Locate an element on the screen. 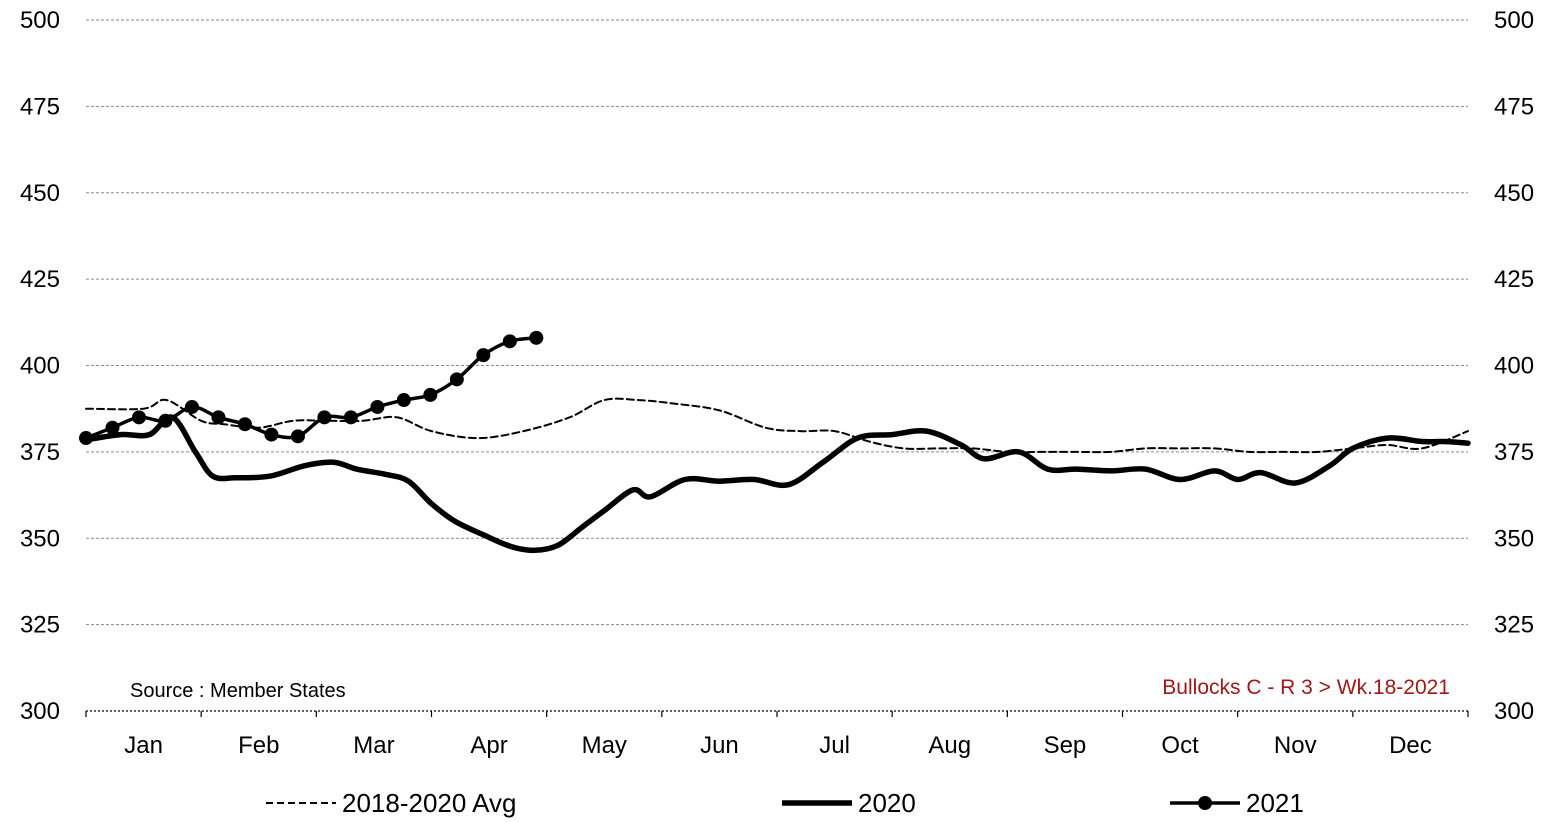 This screenshot has width=1549, height=822. y-tick-label-right: 325 is located at coordinates (1514, 625).